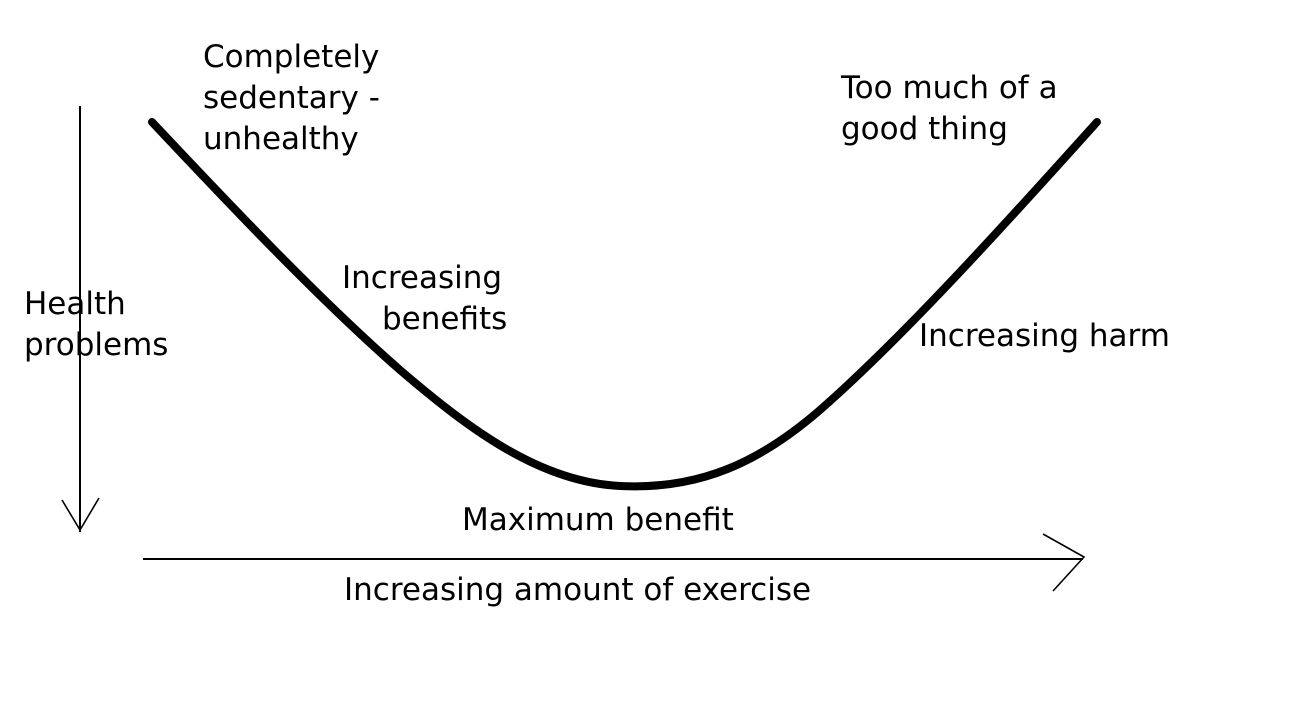 Image resolution: width=1300 pixels, height=725 pixels. Describe the element at coordinates (80, 514) in the screenshot. I see `y-axis-arrowhead` at that location.